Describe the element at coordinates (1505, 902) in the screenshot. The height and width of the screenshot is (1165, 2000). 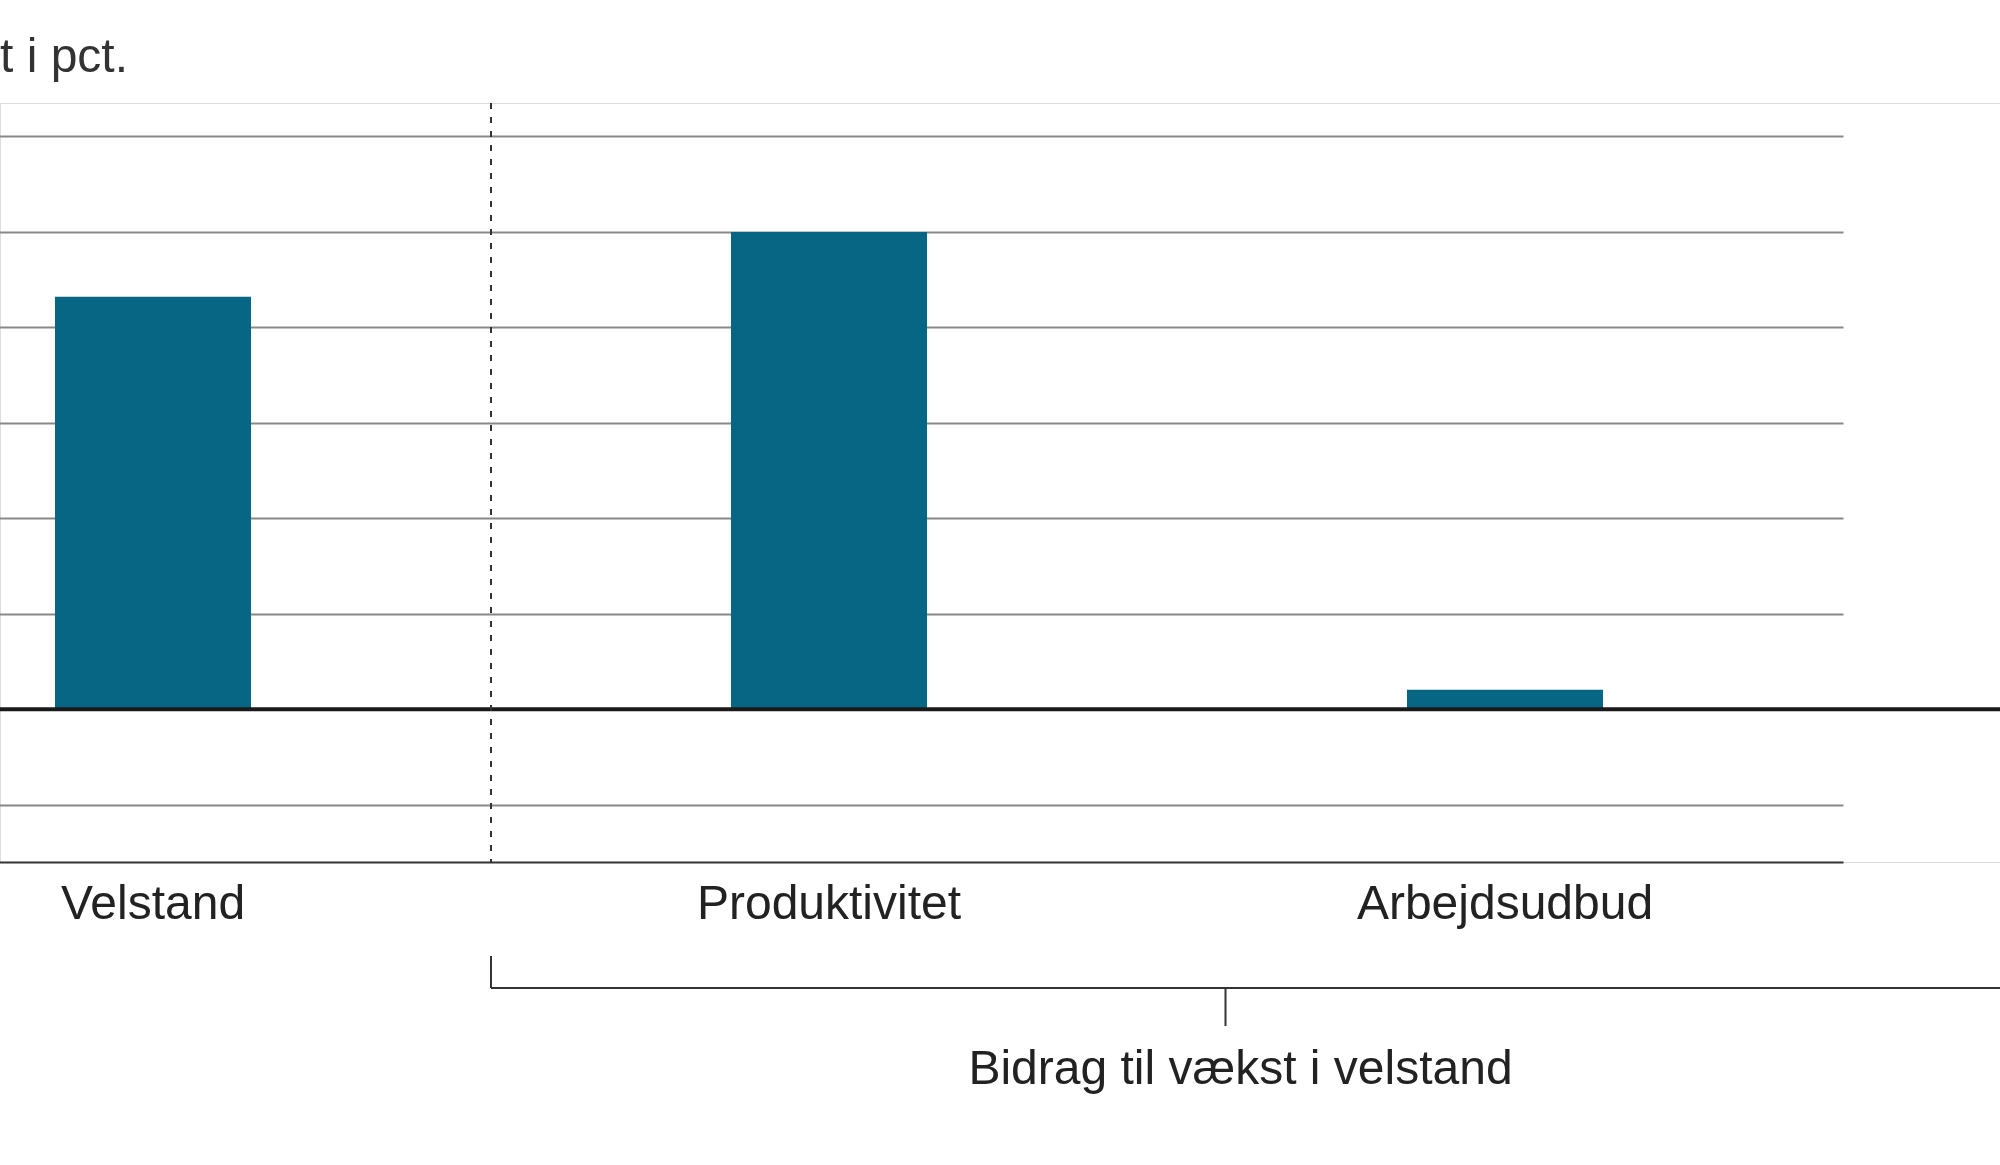
I see `x-tick-label: Arbejdsudbud` at that location.